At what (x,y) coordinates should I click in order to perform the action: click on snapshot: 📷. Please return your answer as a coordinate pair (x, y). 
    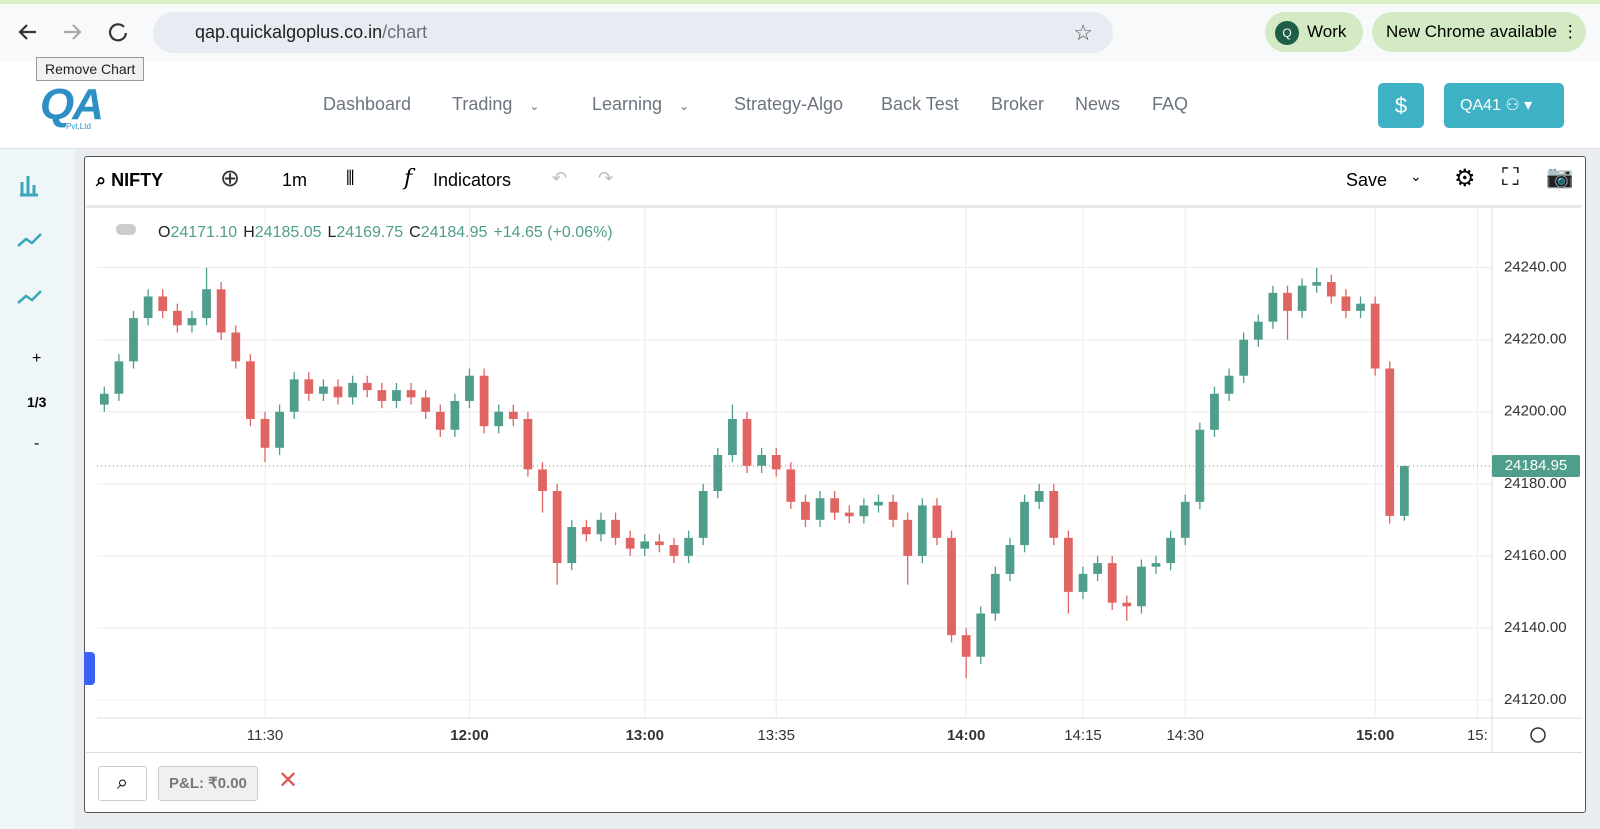
    Looking at the image, I should click on (1560, 176).